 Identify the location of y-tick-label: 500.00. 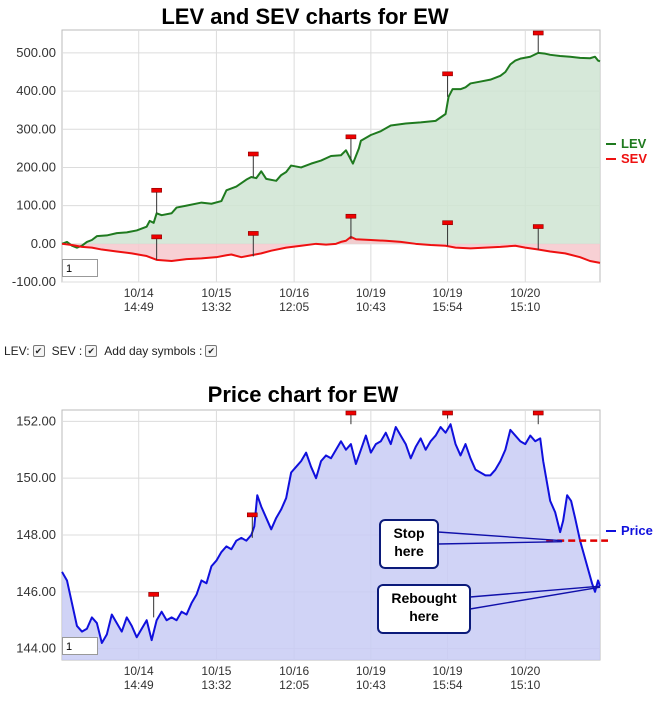
(36, 52).